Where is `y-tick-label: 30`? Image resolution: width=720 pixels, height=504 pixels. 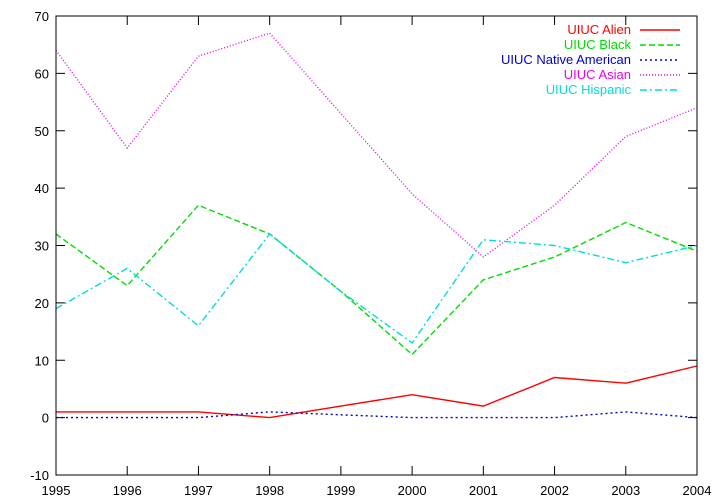 y-tick-label: 30 is located at coordinates (42, 246).